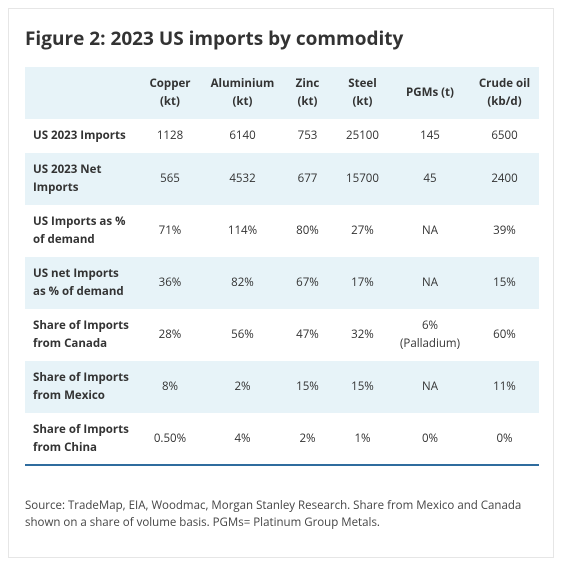 The height and width of the screenshot is (570, 571). I want to click on cell-text: US 2023 Imports, so click(79, 135).